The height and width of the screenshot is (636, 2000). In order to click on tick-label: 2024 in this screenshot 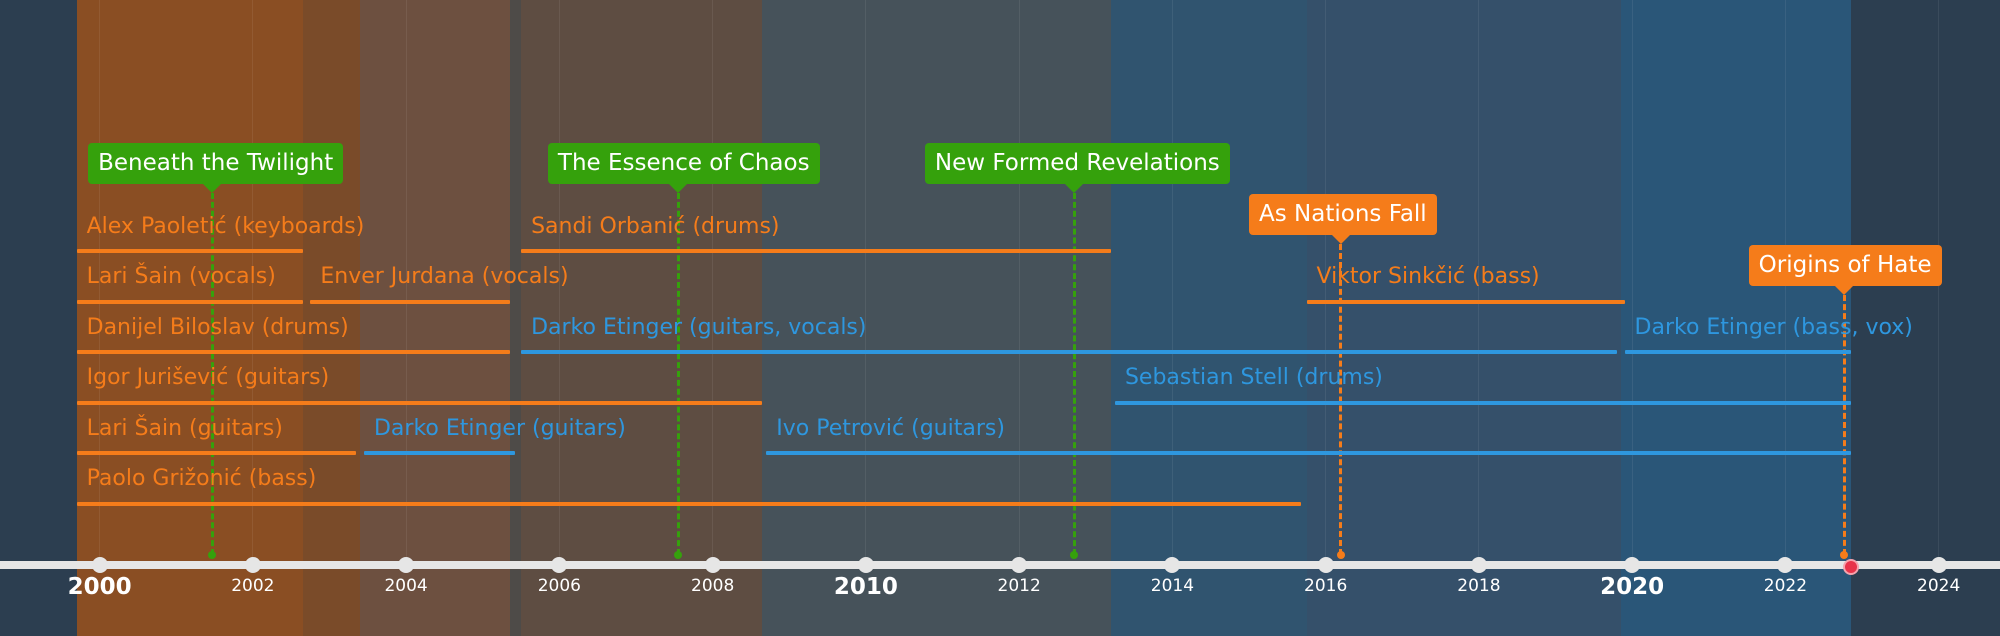, I will do `click(1939, 586)`.